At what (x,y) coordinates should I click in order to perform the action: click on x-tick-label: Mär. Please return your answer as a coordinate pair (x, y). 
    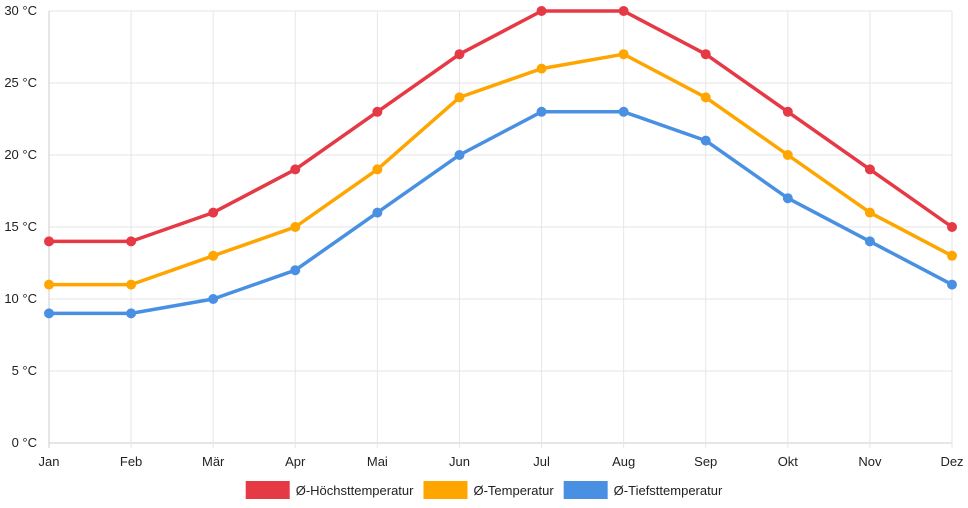
    Looking at the image, I should click on (213, 461).